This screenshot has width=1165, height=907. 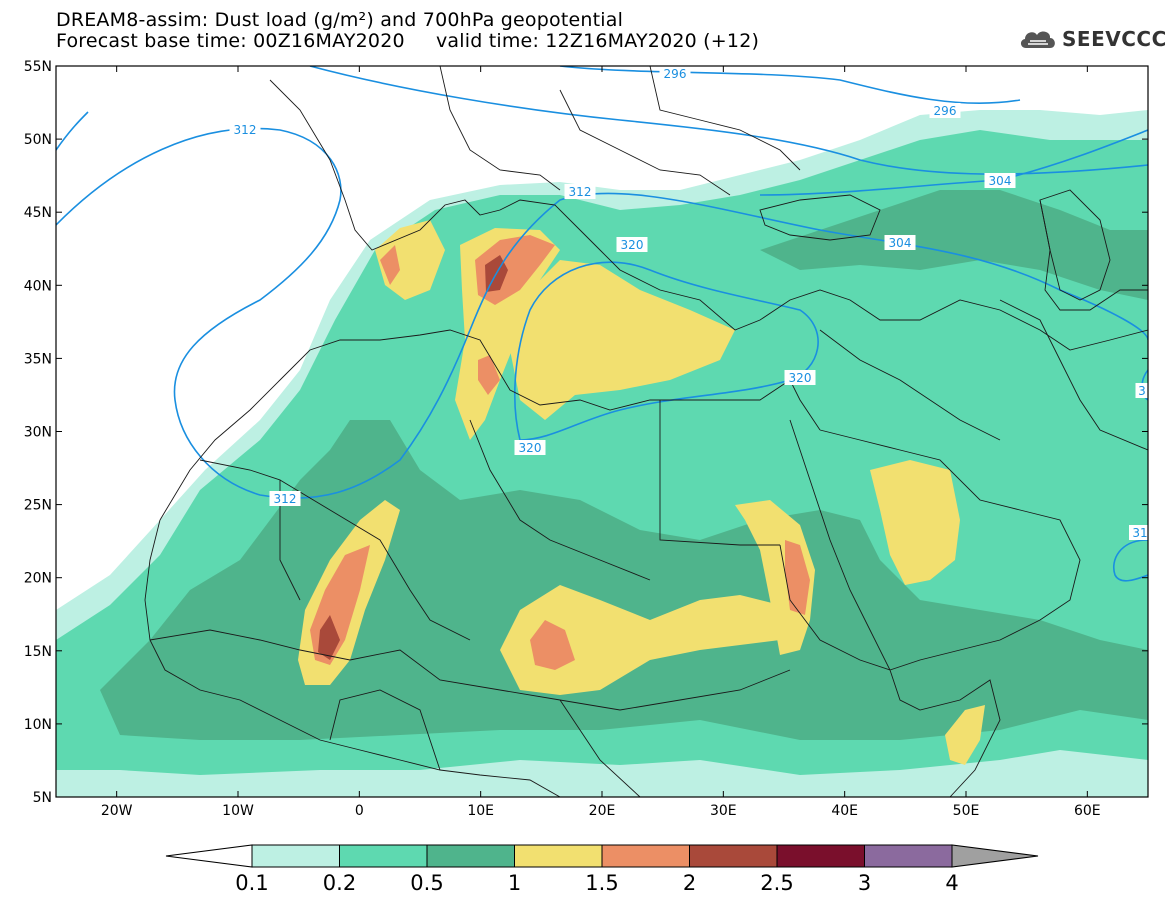 I want to click on lon-tick-label: 40E, so click(x=844, y=811).